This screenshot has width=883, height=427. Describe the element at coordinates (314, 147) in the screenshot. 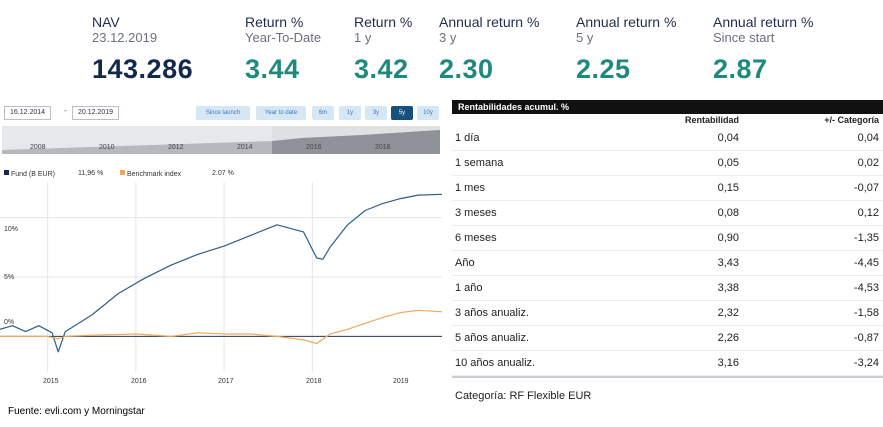

I see `navigator-year: 2016` at that location.